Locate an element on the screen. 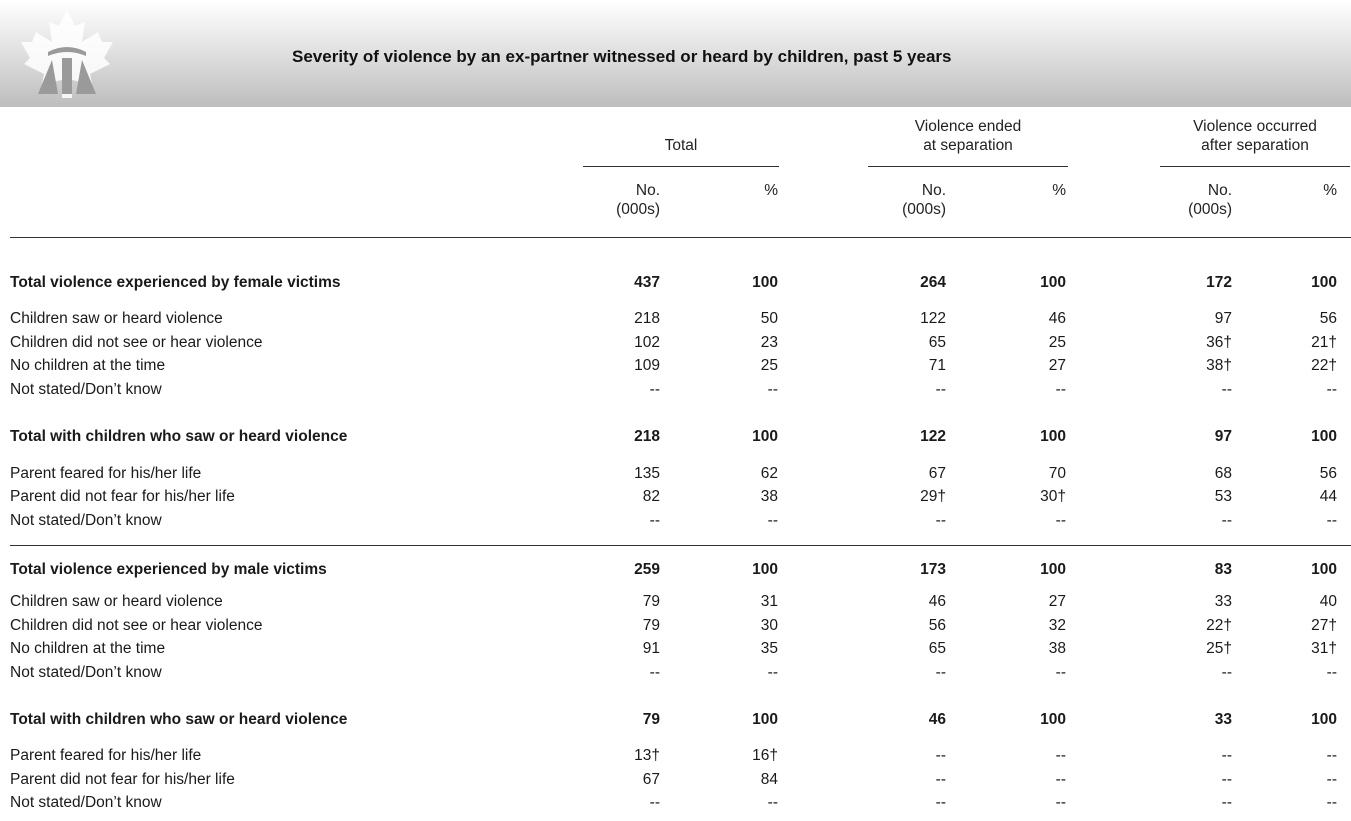 Image resolution: width=1351 pixels, height=821 pixels. table-cell: 38† is located at coordinates (1219, 365).